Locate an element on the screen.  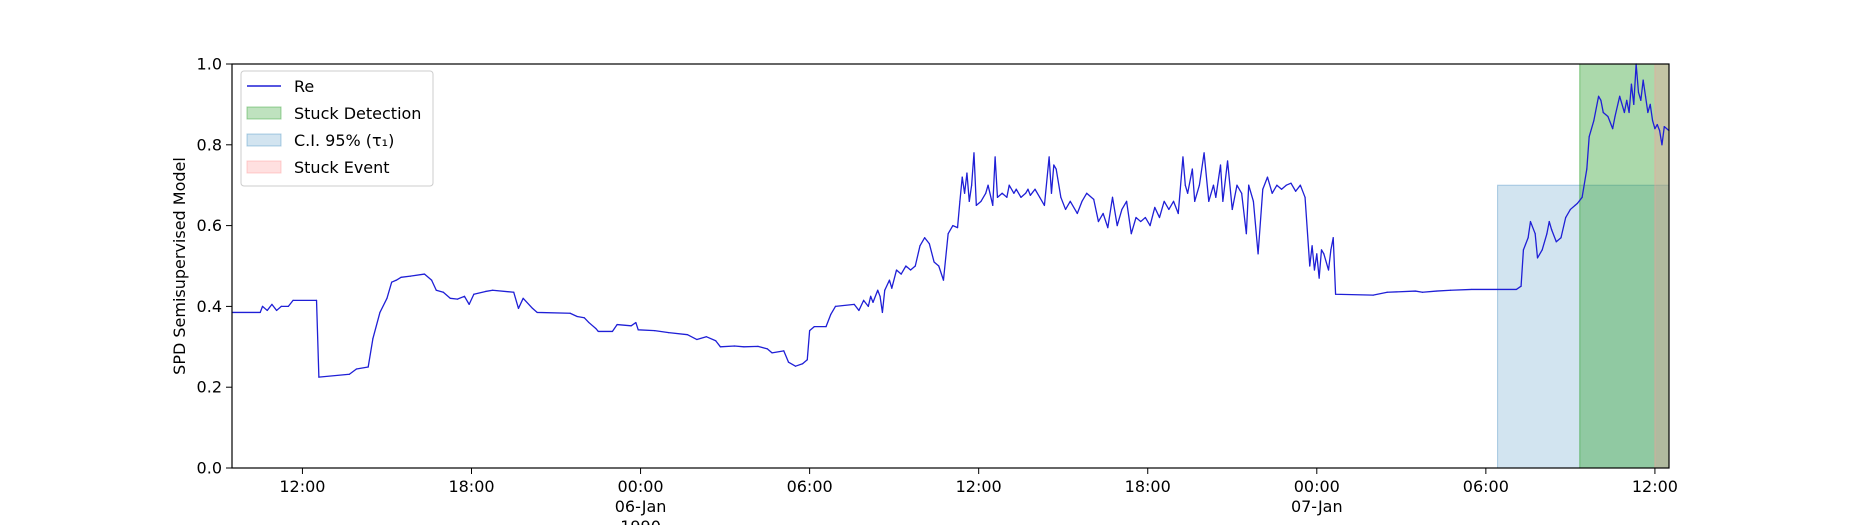
y-tick-label: 0.0 is located at coordinates (209, 468).